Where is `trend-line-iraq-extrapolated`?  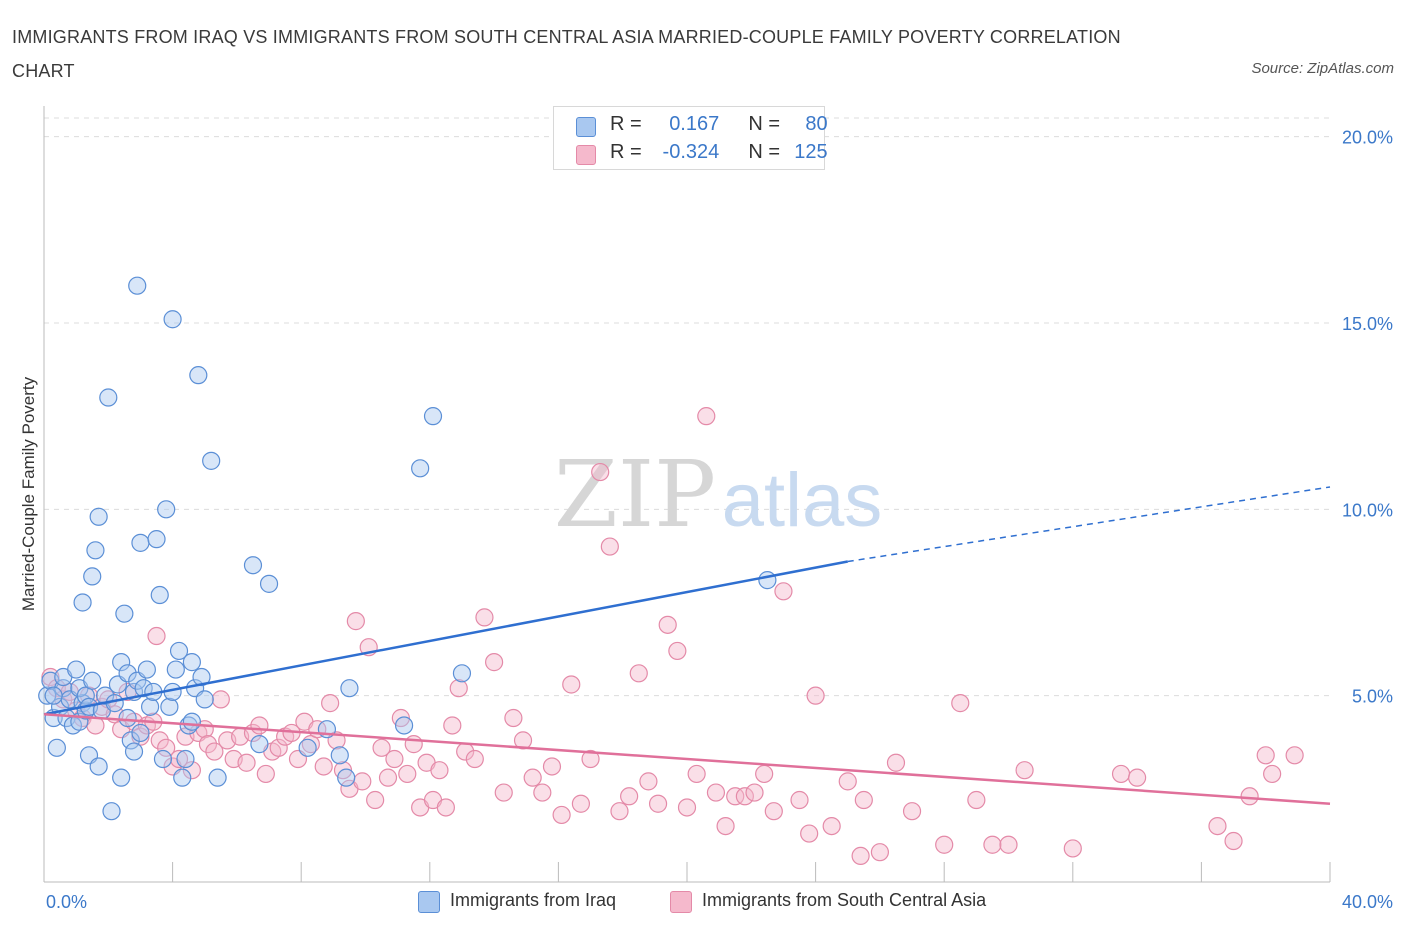 trend-line-iraq-extrapolated is located at coordinates (1089, 524).